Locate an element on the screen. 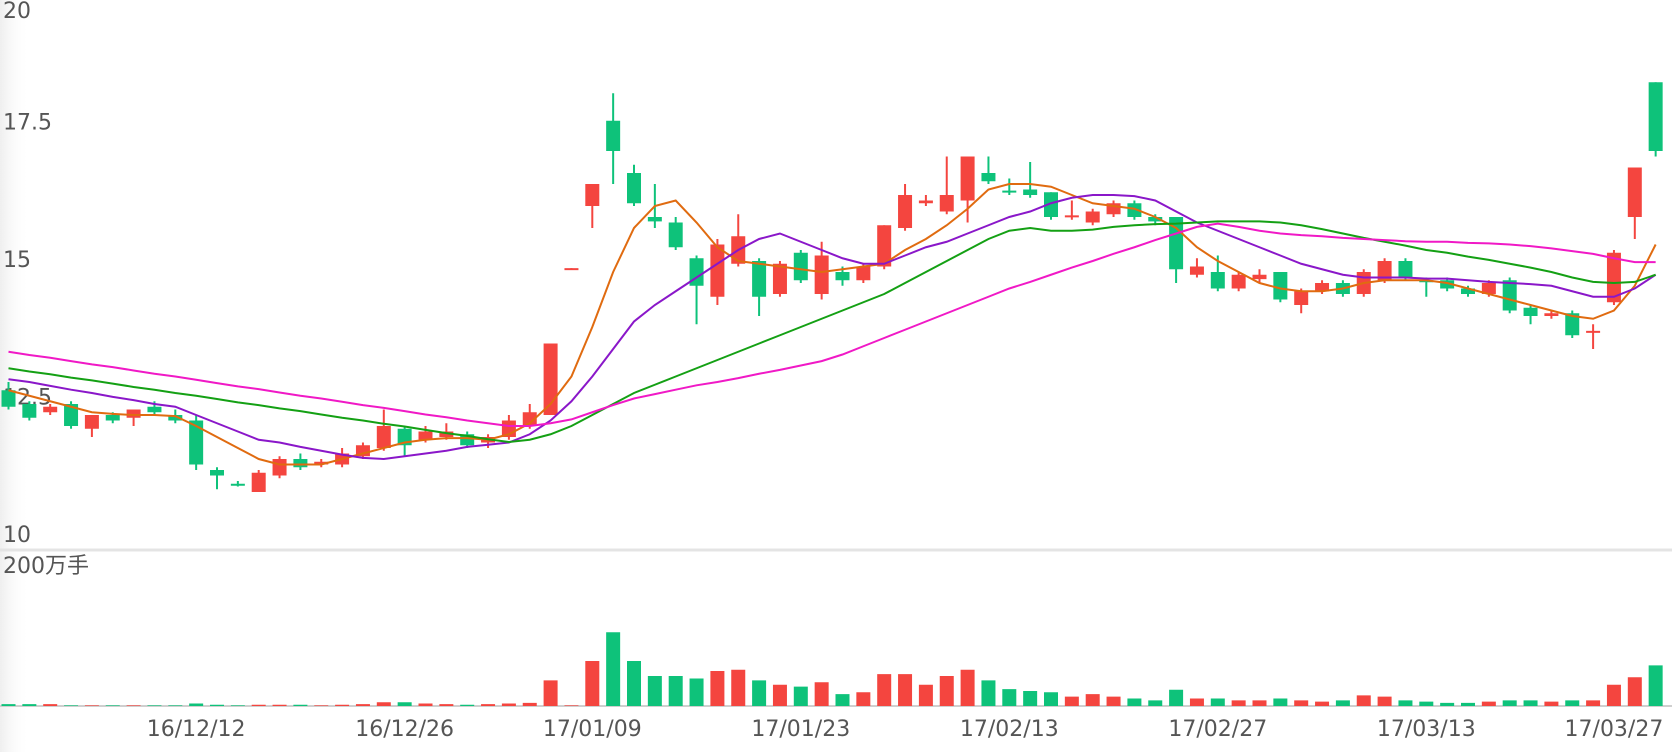  y-tick-label: 200万手 is located at coordinates (46, 566).